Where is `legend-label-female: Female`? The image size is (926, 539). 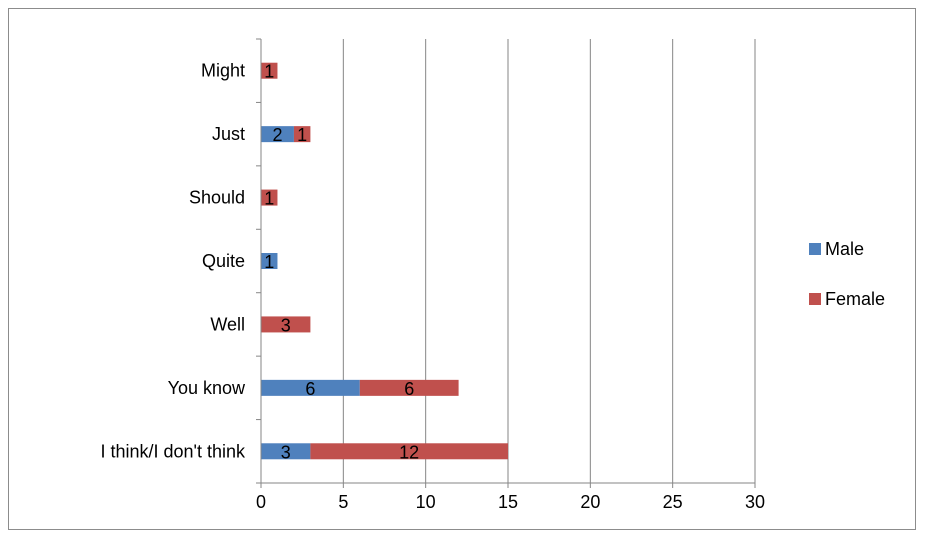
legend-label-female: Female is located at coordinates (855, 299).